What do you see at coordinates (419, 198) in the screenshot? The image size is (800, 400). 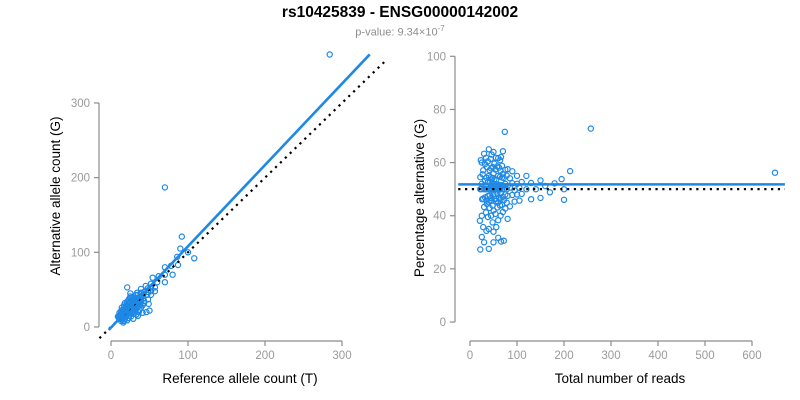 I see `y-axis-title: Percentage alternative (G)` at bounding box center [419, 198].